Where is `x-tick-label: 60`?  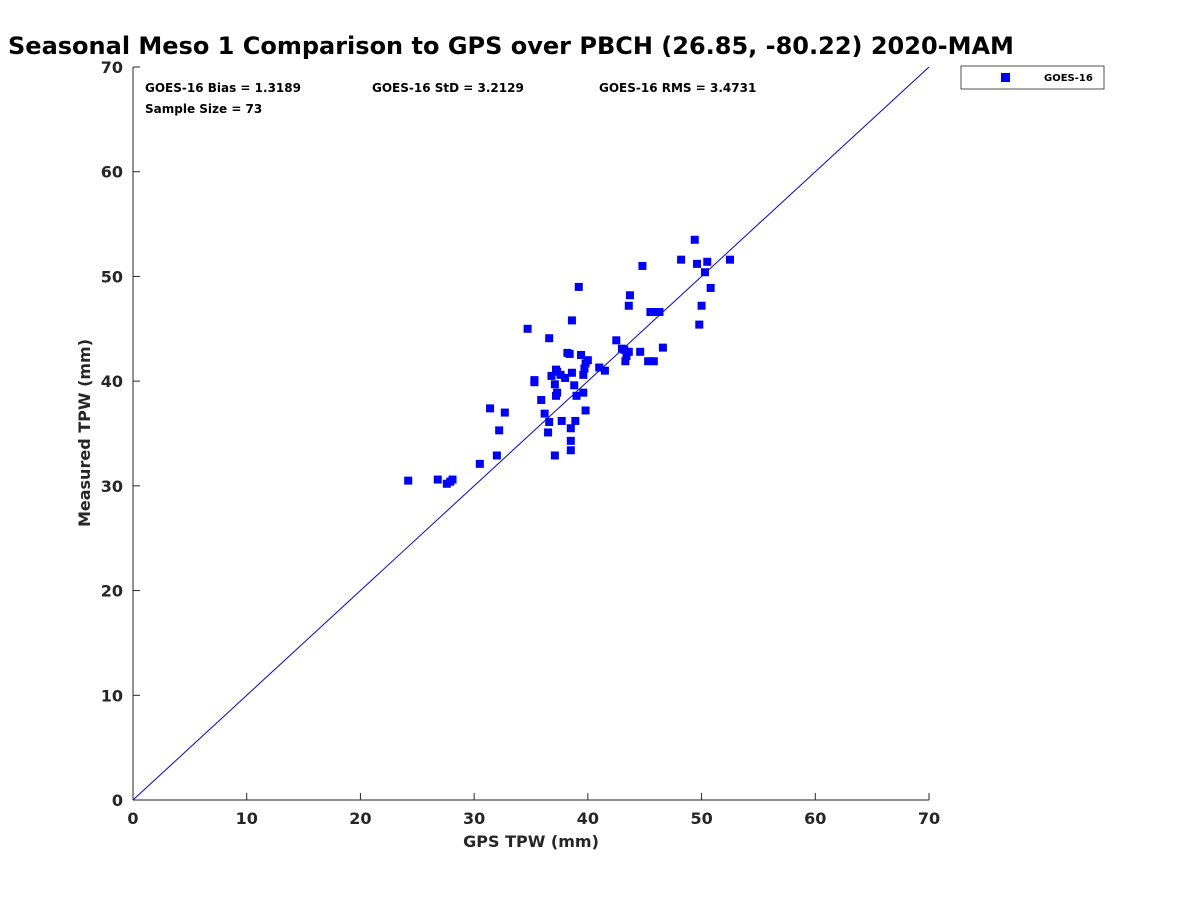 x-tick-label: 60 is located at coordinates (815, 818).